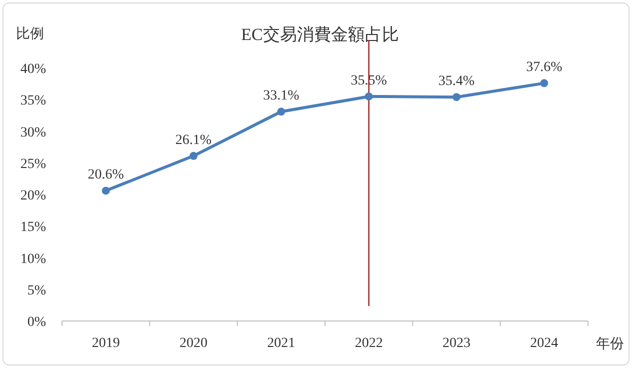 The width and height of the screenshot is (632, 370). What do you see at coordinates (33, 228) in the screenshot?
I see `y-tick-label: 15%` at bounding box center [33, 228].